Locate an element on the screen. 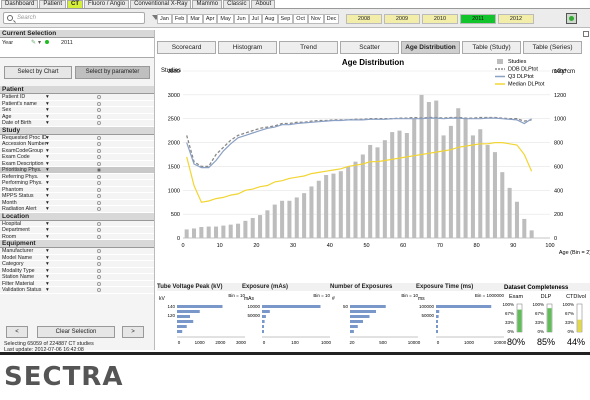 Image resolution: width=590 pixels, height=400 pixels. param-row: Referring Phys. ▾ is located at coordinates (77, 177).